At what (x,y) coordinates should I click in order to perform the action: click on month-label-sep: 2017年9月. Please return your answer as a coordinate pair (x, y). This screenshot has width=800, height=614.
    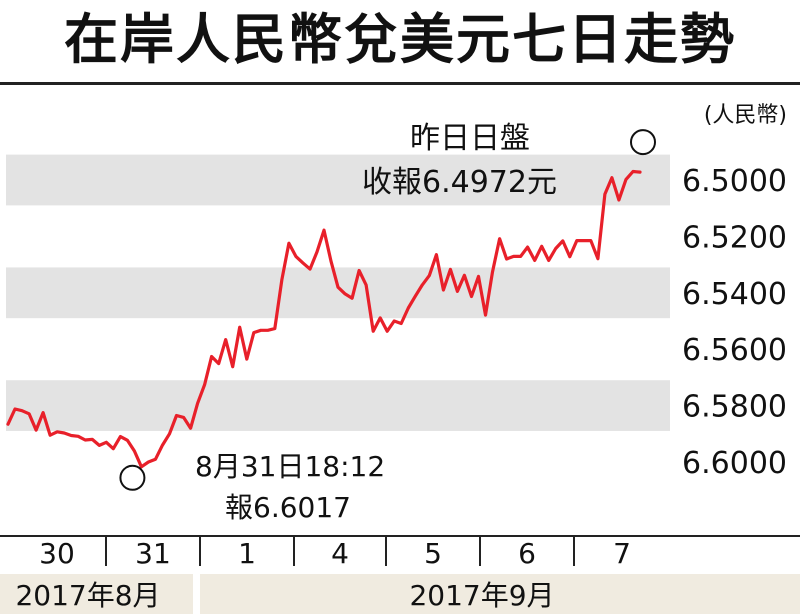
    Looking at the image, I should click on (481, 595).